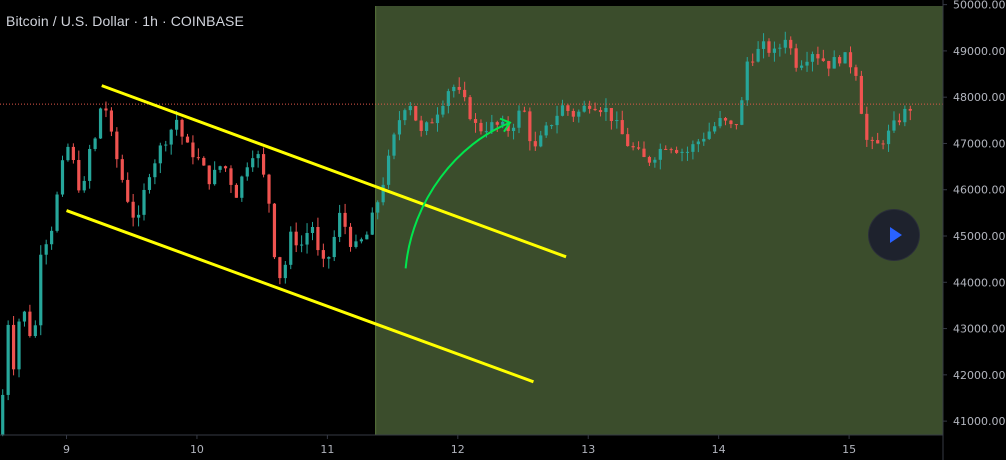  I want to click on time-tick-label: 14, so click(719, 449).